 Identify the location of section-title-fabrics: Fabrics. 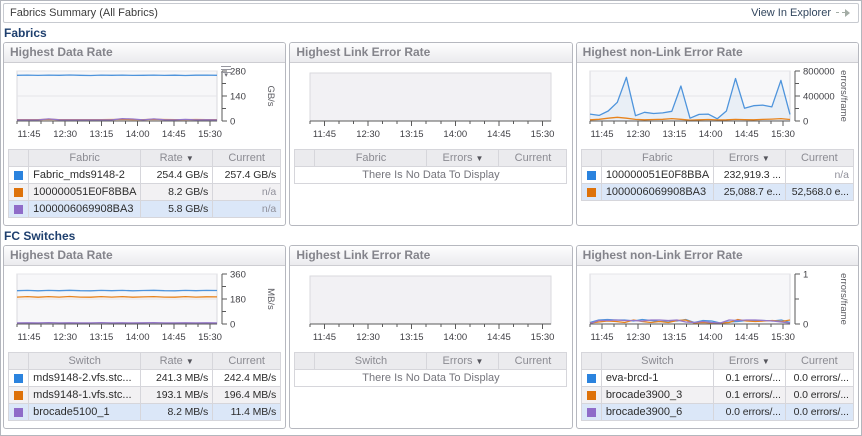
(25, 33).